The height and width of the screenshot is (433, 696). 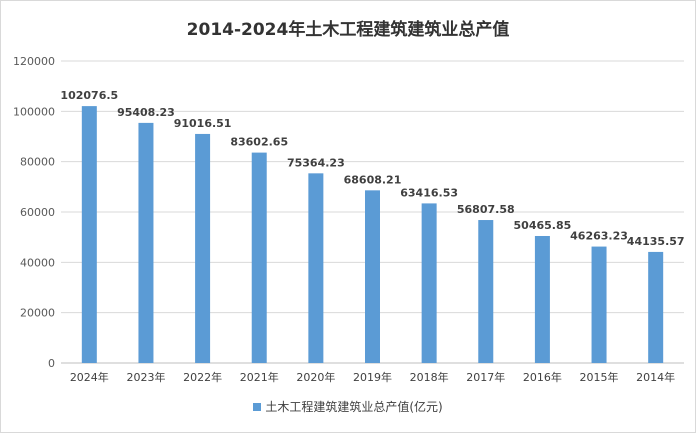 What do you see at coordinates (429, 377) in the screenshot?
I see `x-tick-label: 2018年` at bounding box center [429, 377].